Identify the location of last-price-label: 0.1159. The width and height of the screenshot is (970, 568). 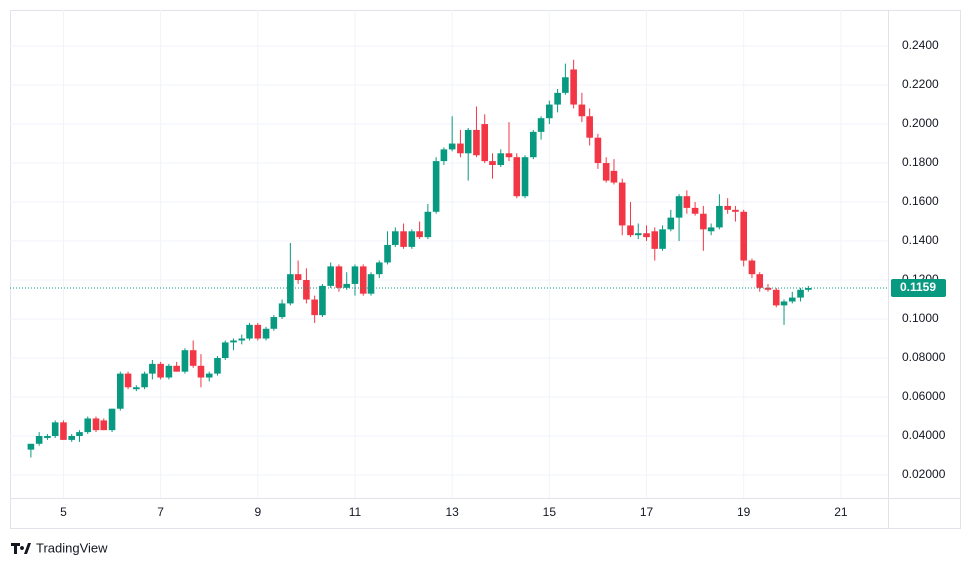
(918, 287).